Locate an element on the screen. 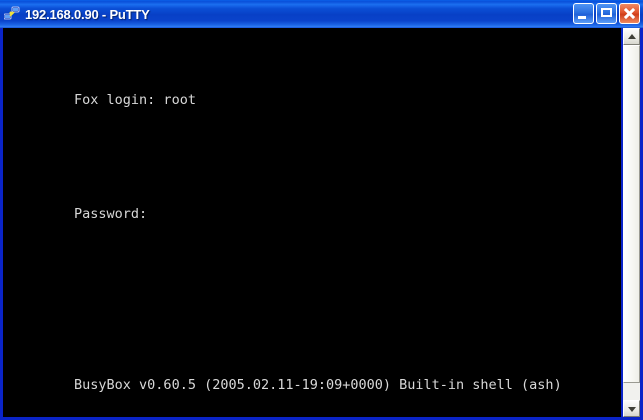  chevron-up-icon is located at coordinates (631, 36).